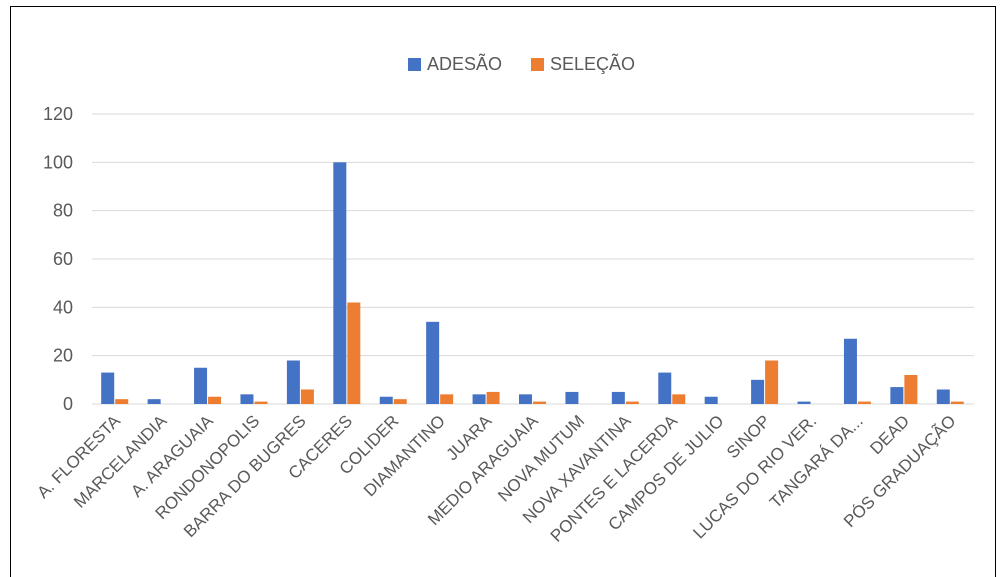 Image resolution: width=1007 pixels, height=577 pixels. I want to click on legend-label: SELEÇÃO, so click(592, 63).